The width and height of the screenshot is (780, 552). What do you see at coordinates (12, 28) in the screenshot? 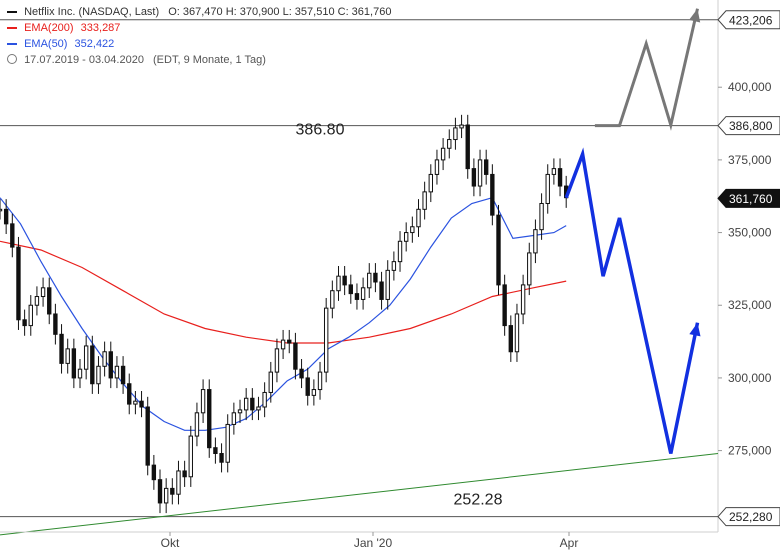
I see `ema200-legend-icon` at bounding box center [12, 28].